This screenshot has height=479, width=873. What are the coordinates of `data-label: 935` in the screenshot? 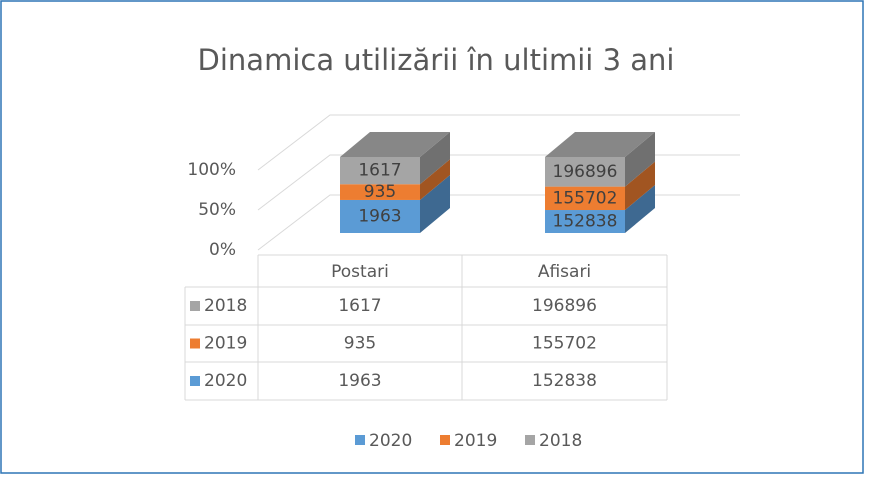 It's located at (380, 192).